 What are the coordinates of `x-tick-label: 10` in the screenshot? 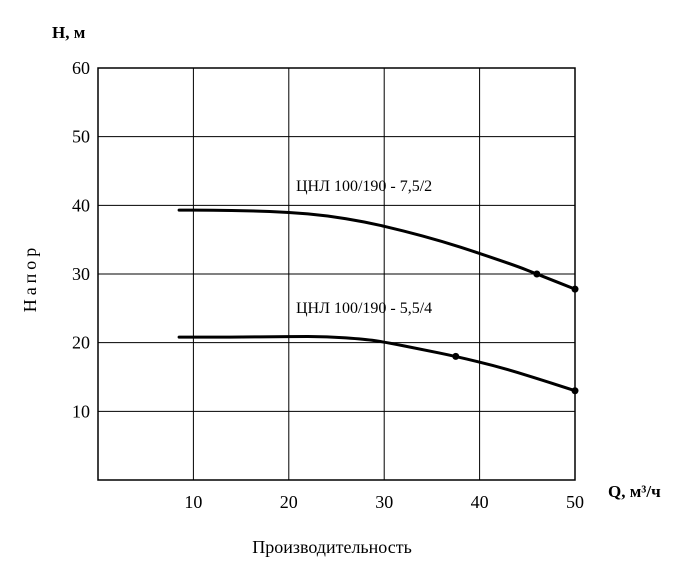 It's located at (193, 502).